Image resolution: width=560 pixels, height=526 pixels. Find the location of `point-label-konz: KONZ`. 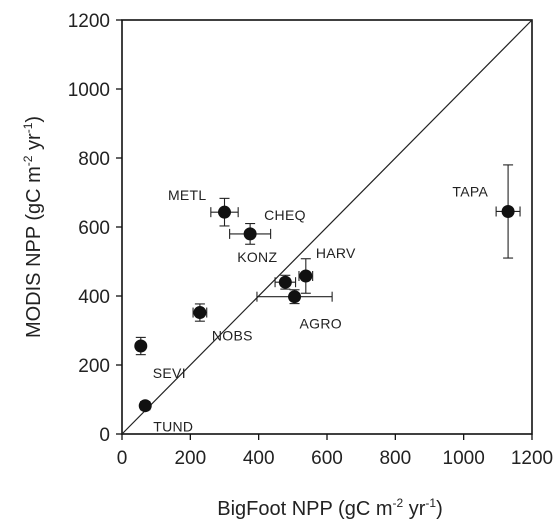

point-label-konz: KONZ is located at coordinates (257, 257).